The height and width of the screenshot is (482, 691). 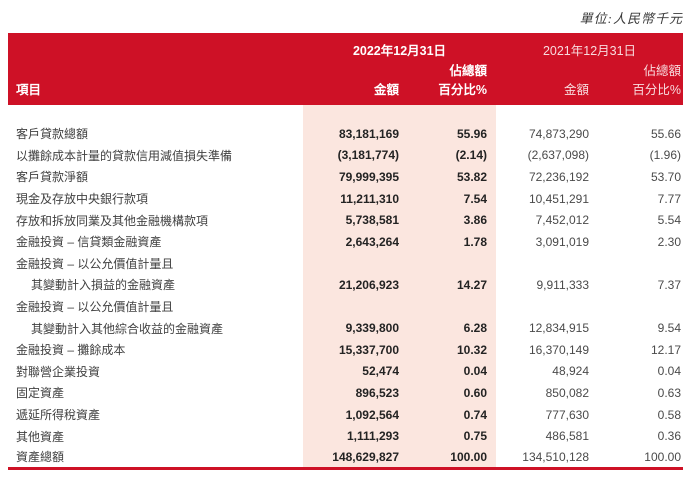 I want to click on pct-2022: 1.78, so click(x=451, y=241).